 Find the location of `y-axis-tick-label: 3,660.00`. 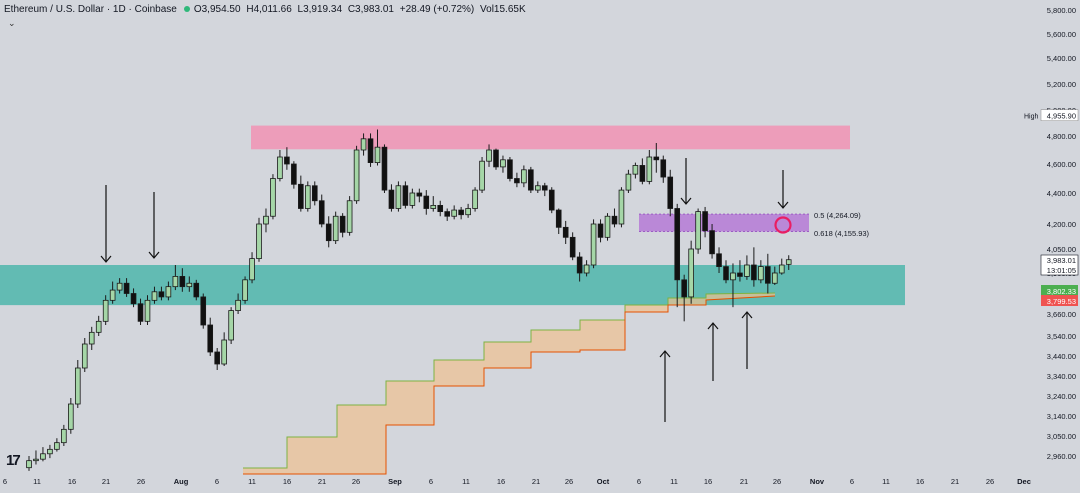

y-axis-tick-label: 3,660.00 is located at coordinates (1061, 314).